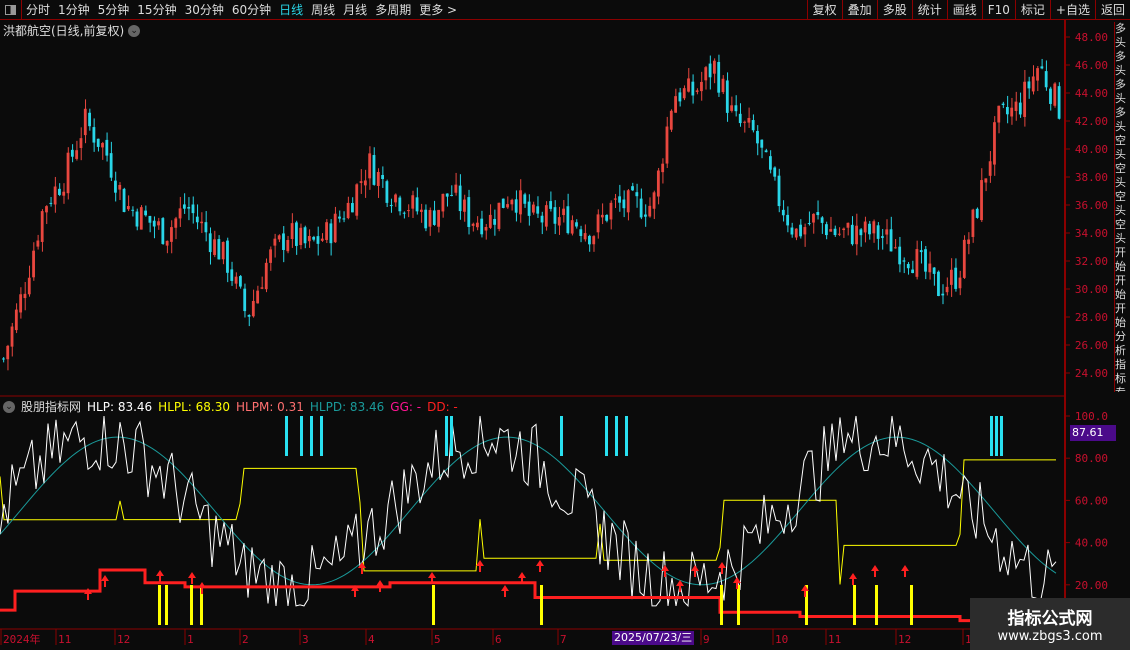 The image size is (1130, 650). I want to click on toolbar-button: 标记, so click(1032, 10).